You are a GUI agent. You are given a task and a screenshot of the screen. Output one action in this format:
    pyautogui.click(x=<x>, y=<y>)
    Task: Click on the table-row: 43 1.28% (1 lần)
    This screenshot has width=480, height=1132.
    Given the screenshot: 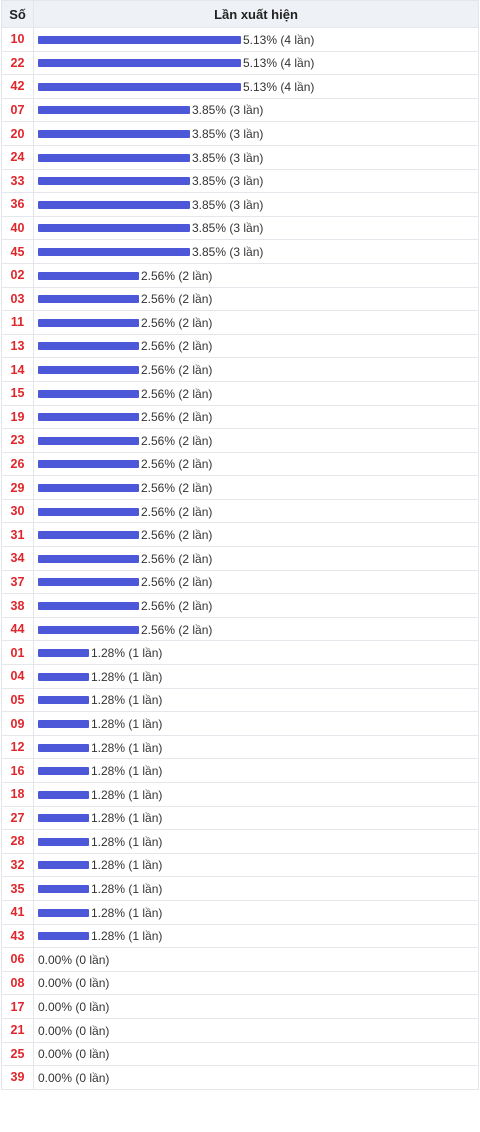 What is the action you would take?
    pyautogui.click(x=240, y=936)
    